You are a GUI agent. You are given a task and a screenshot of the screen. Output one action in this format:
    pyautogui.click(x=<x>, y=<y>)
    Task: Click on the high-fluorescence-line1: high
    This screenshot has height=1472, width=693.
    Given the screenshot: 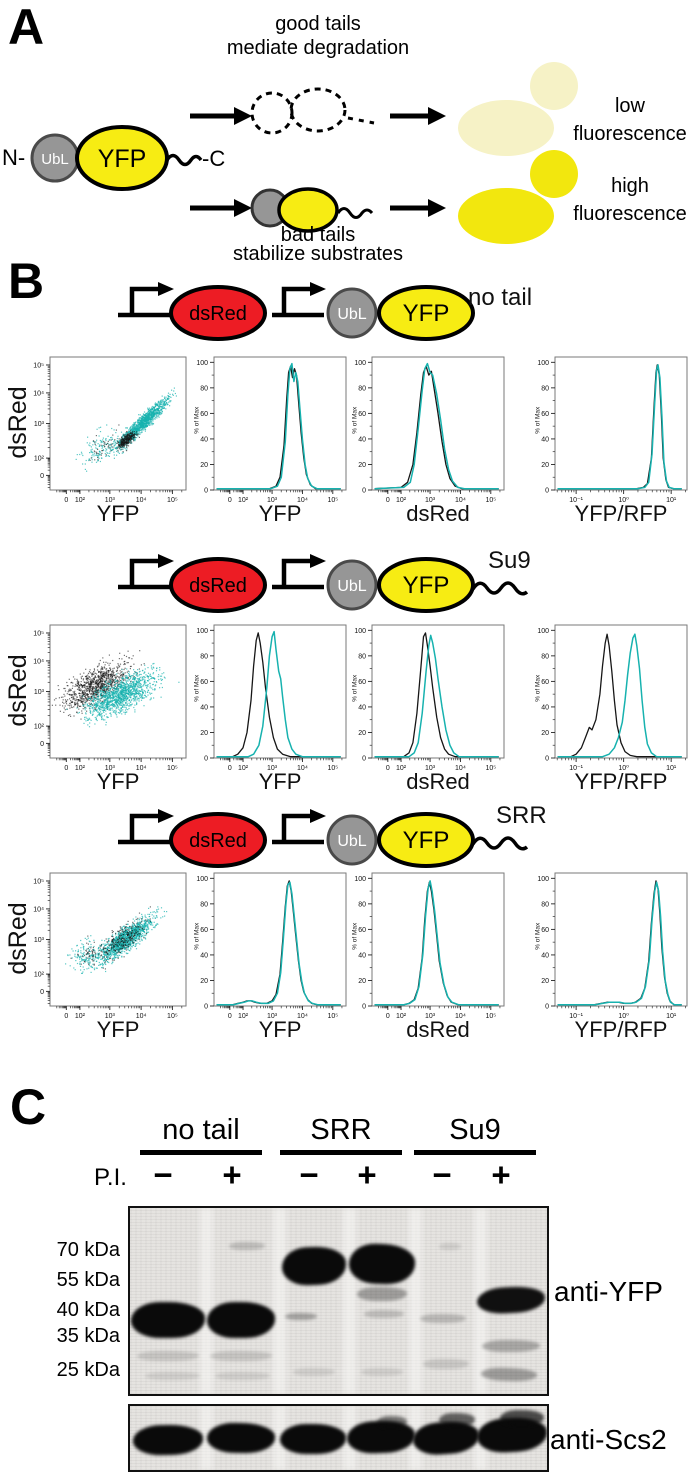 What is the action you would take?
    pyautogui.click(x=630, y=186)
    